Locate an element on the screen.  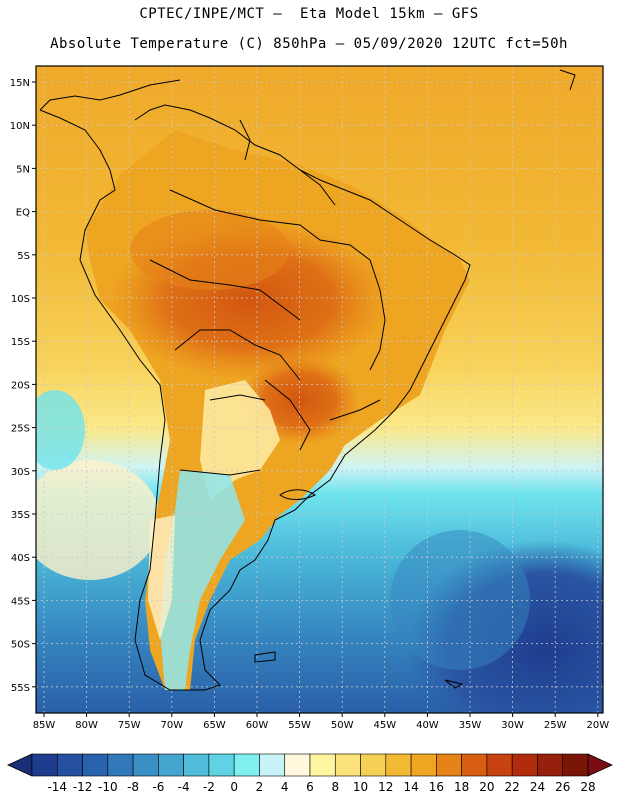
lon-label: 30W is located at coordinates (512, 725).